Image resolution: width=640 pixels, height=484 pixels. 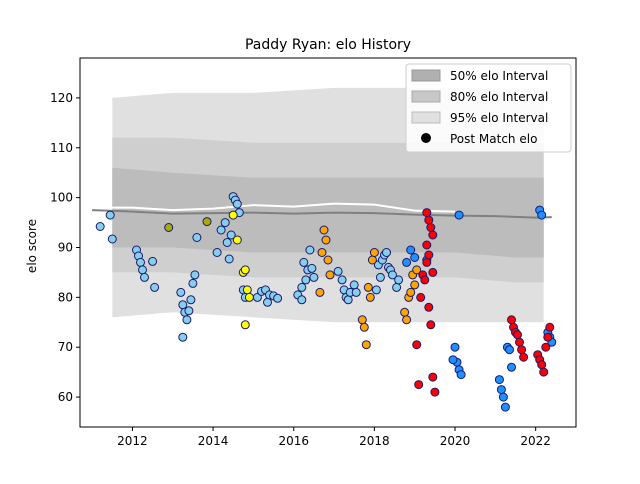 What do you see at coordinates (535, 441) in the screenshot?
I see `x-tick-label-2022: 2022` at bounding box center [535, 441].